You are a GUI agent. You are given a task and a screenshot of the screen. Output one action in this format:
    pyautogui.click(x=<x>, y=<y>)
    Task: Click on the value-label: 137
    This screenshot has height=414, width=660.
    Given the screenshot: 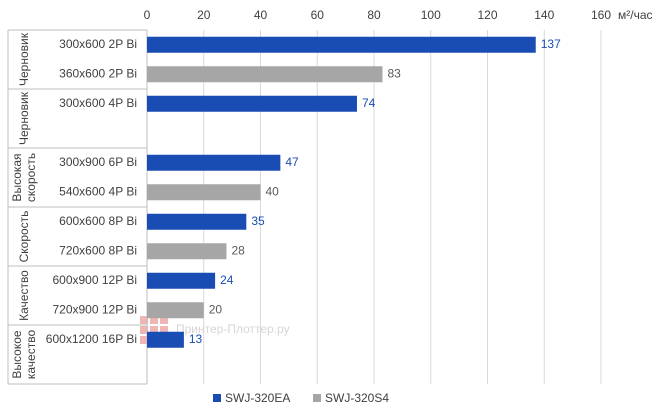 What is the action you would take?
    pyautogui.click(x=551, y=44)
    